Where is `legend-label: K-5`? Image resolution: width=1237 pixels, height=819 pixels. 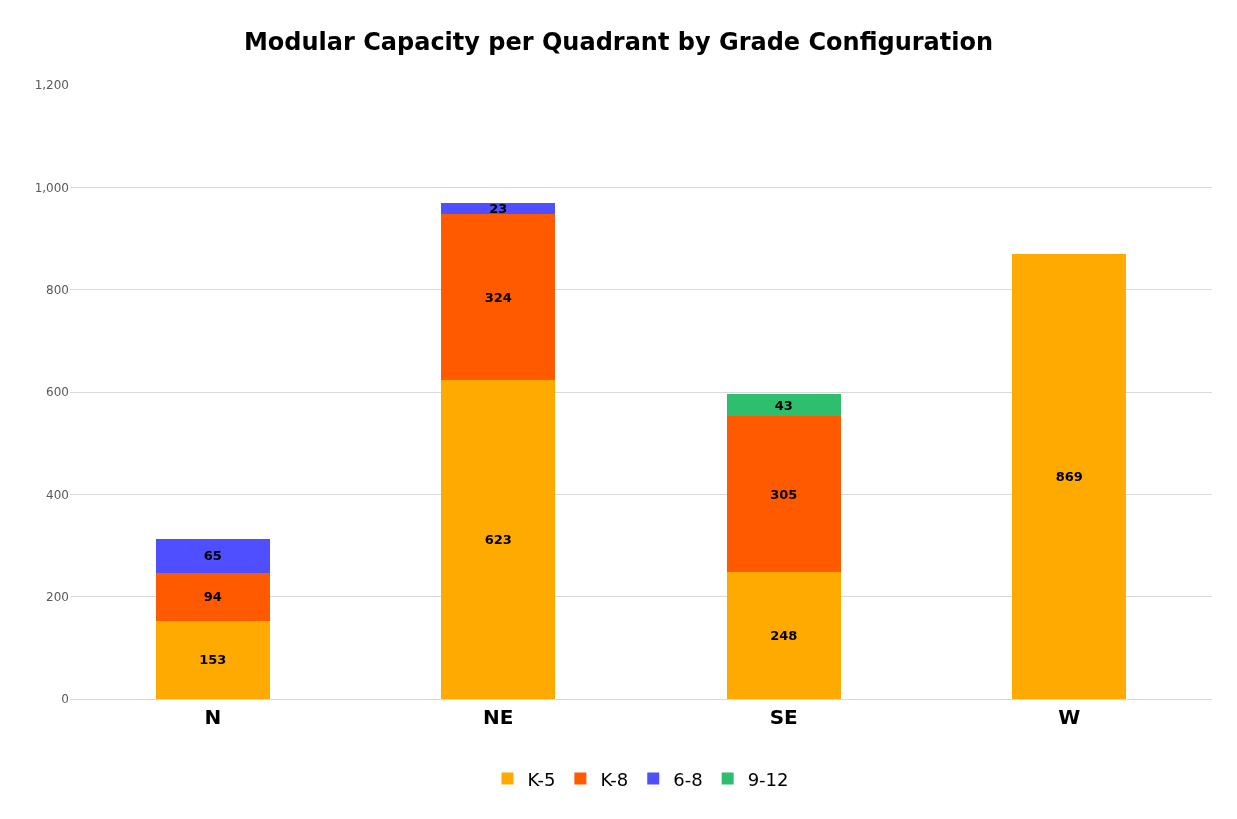 legend-label: K-5 is located at coordinates (541, 779).